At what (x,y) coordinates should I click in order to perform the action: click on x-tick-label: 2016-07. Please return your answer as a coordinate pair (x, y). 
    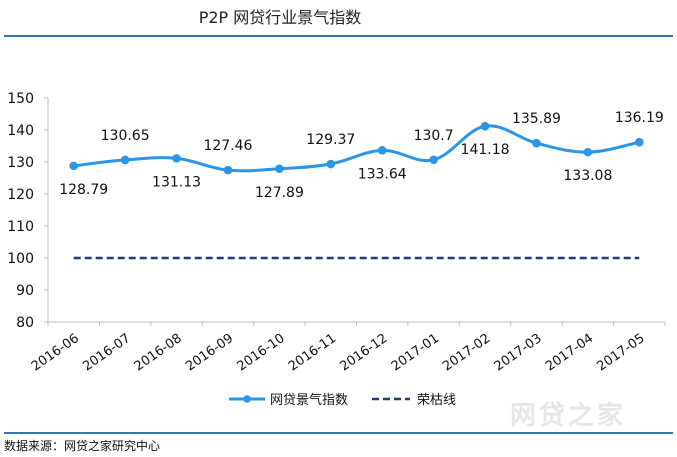
    Looking at the image, I should click on (106, 352).